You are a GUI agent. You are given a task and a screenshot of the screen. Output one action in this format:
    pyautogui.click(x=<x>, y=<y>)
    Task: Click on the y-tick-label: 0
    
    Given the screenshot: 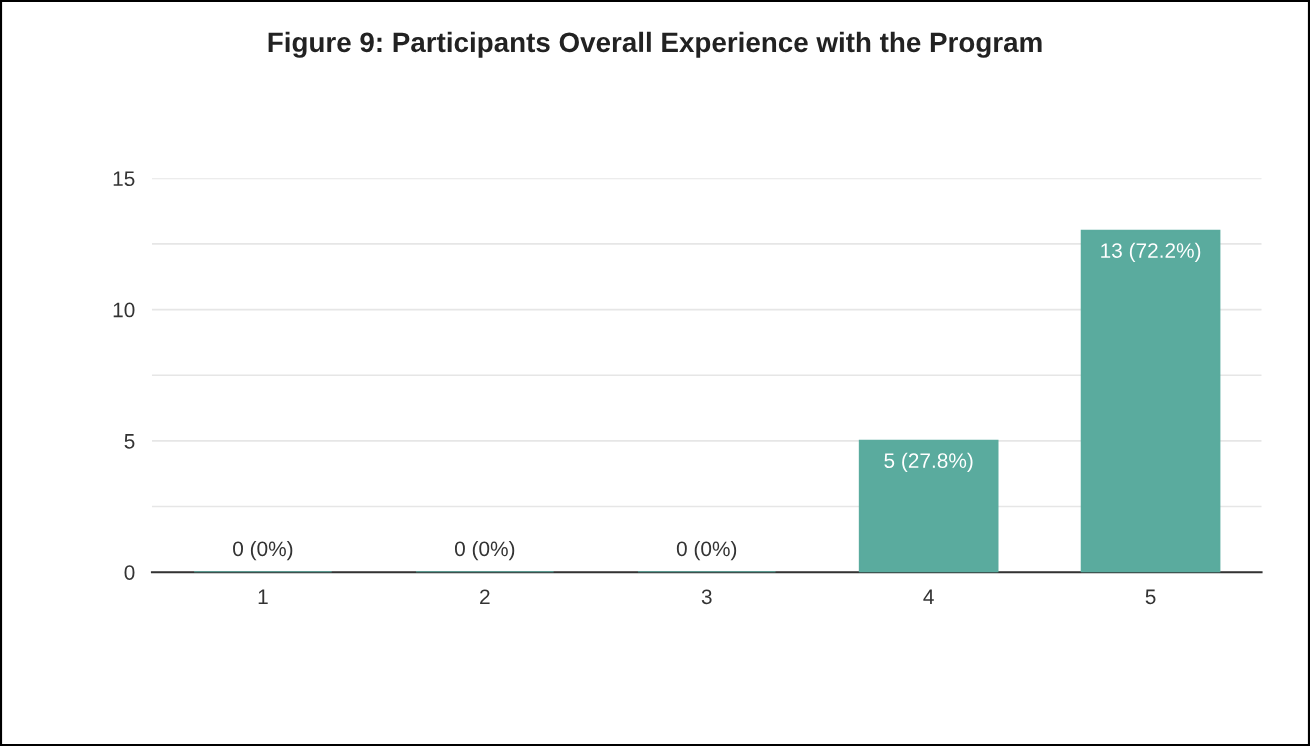 What is the action you would take?
    pyautogui.click(x=129, y=572)
    